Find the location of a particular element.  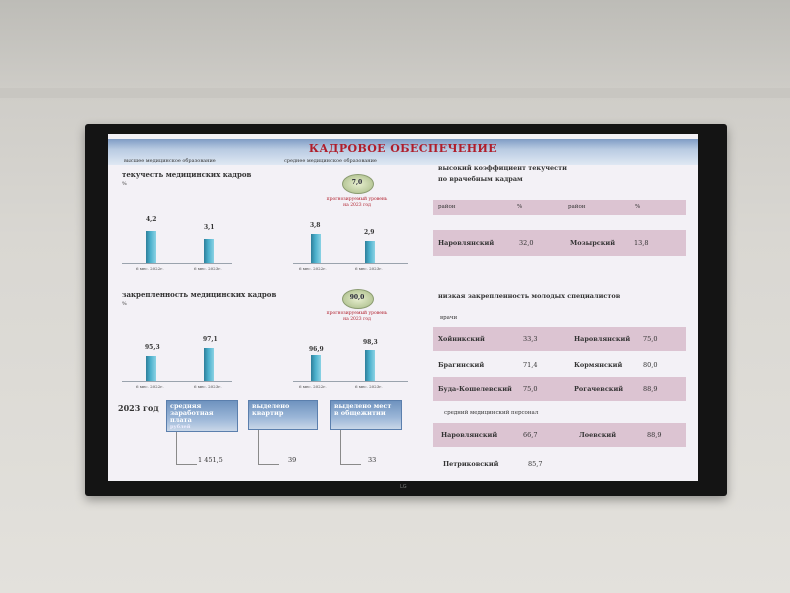

nurses-last-row: Петриковский 85,7 is located at coordinates (559, 463).